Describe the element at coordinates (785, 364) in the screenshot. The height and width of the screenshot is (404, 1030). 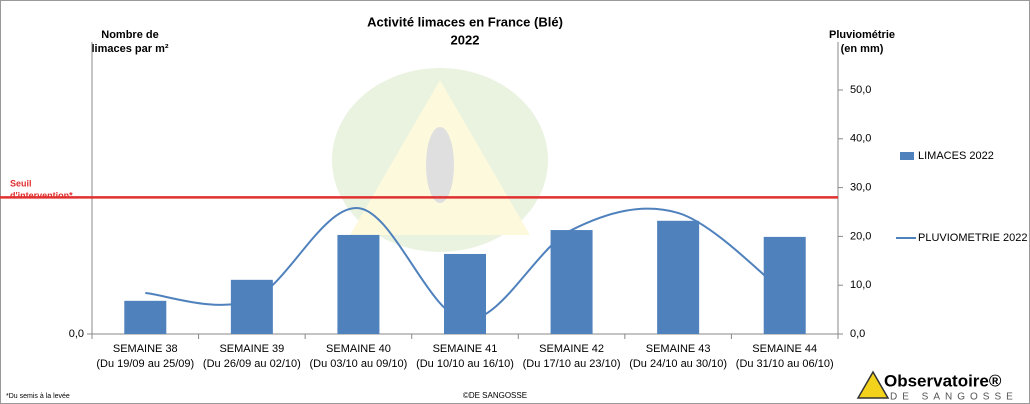
I see `x-tick-sublabel: (Du 31/10 au 06/10)` at that location.